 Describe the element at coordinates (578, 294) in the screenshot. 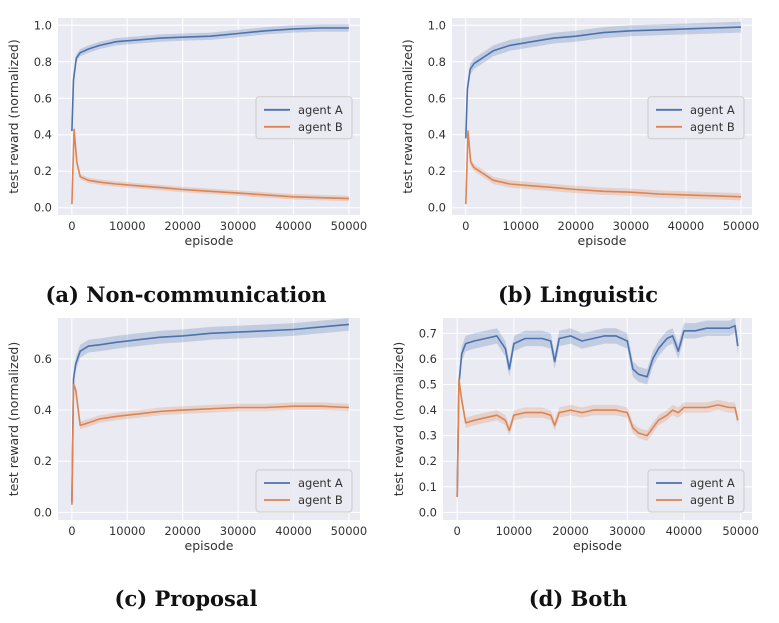

I see `caption-b: (b) Linguistic` at that location.